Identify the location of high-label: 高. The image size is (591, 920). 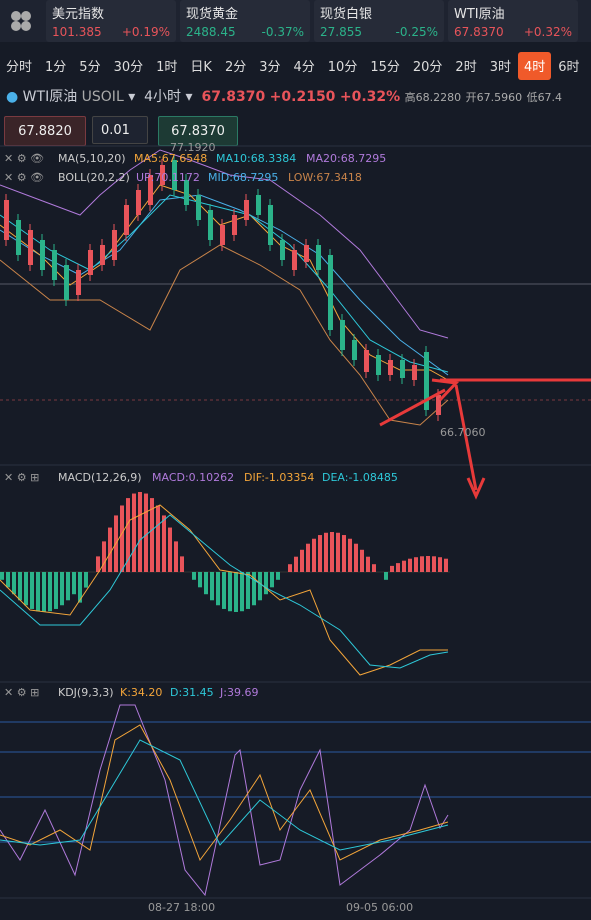
(410, 97).